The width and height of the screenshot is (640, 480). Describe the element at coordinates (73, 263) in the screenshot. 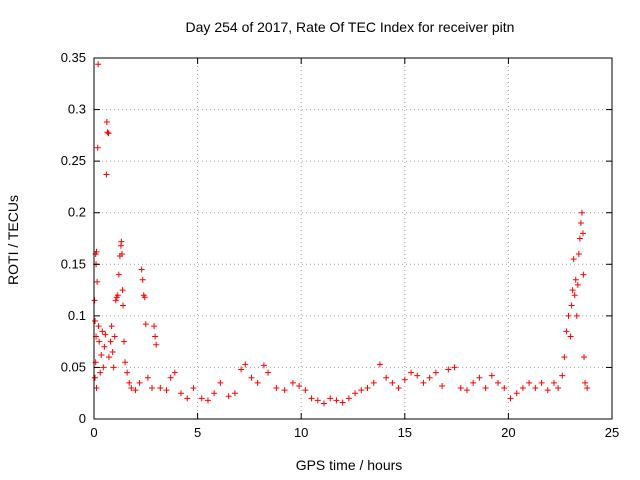

I see `y-tick-label: 0.15` at that location.